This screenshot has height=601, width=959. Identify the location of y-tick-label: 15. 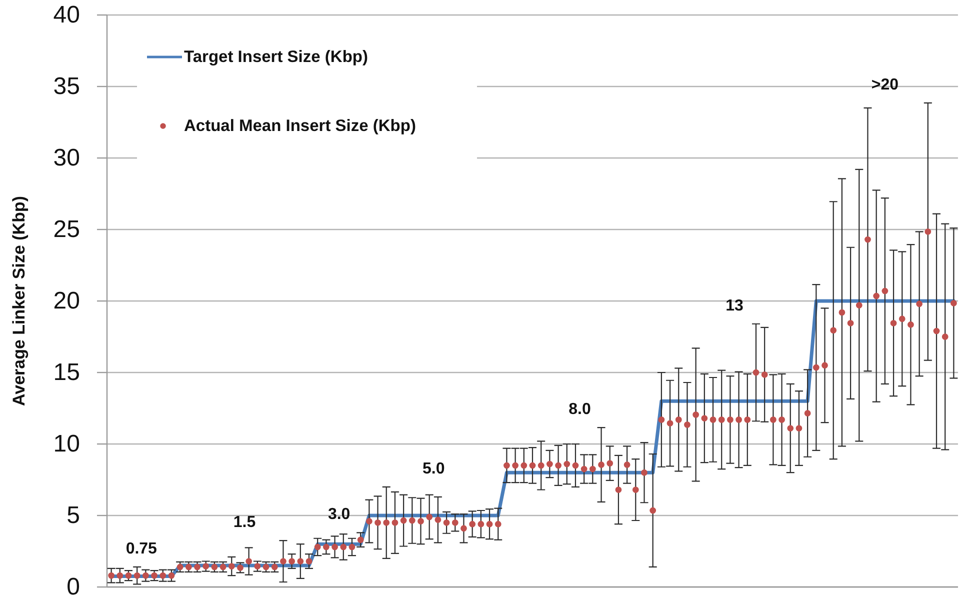
(66, 372).